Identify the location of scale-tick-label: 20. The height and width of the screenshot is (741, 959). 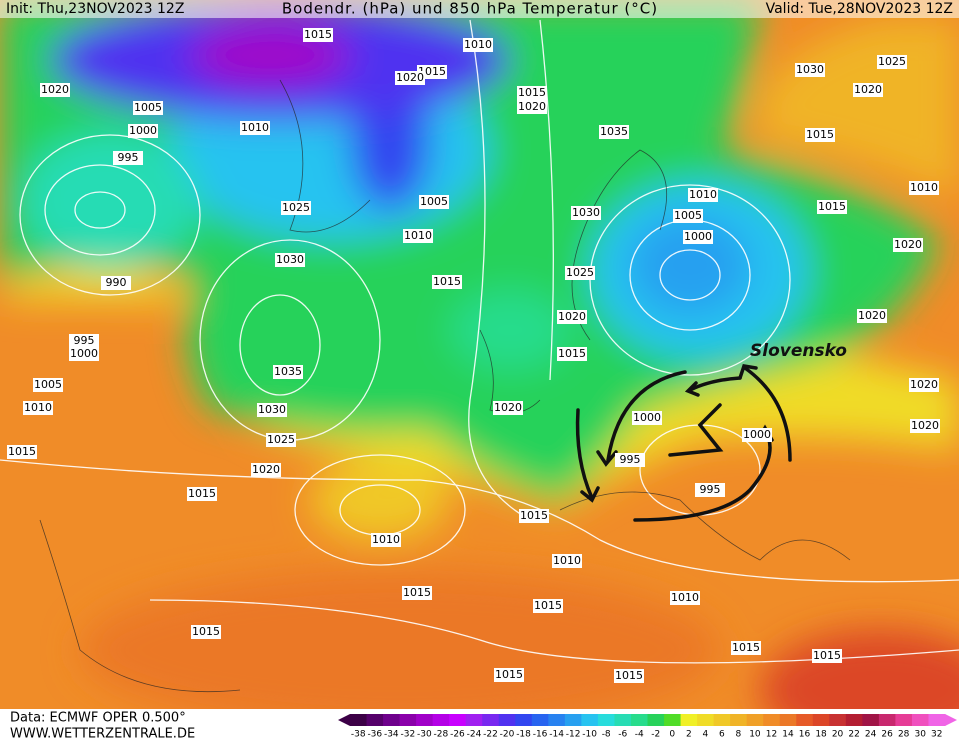
(838, 735).